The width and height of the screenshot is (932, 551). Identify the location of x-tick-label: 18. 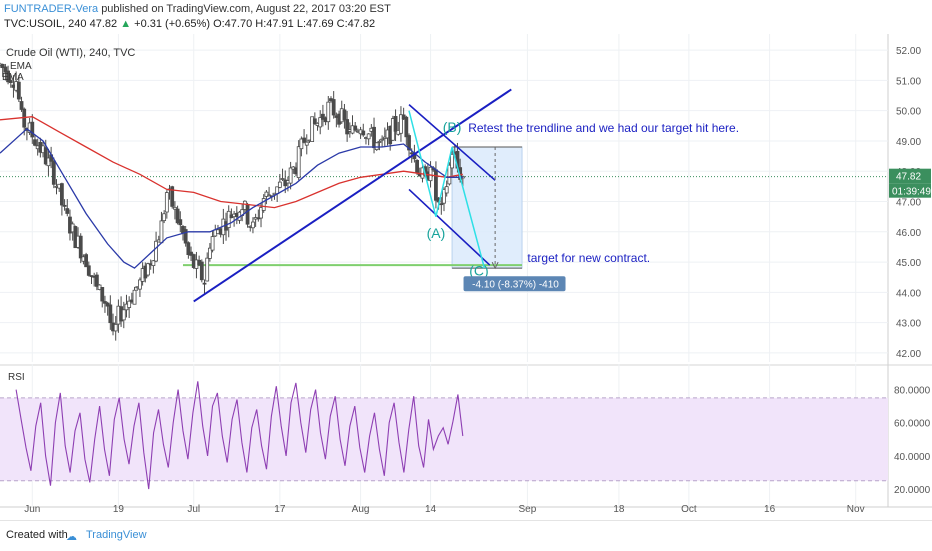
(619, 509).